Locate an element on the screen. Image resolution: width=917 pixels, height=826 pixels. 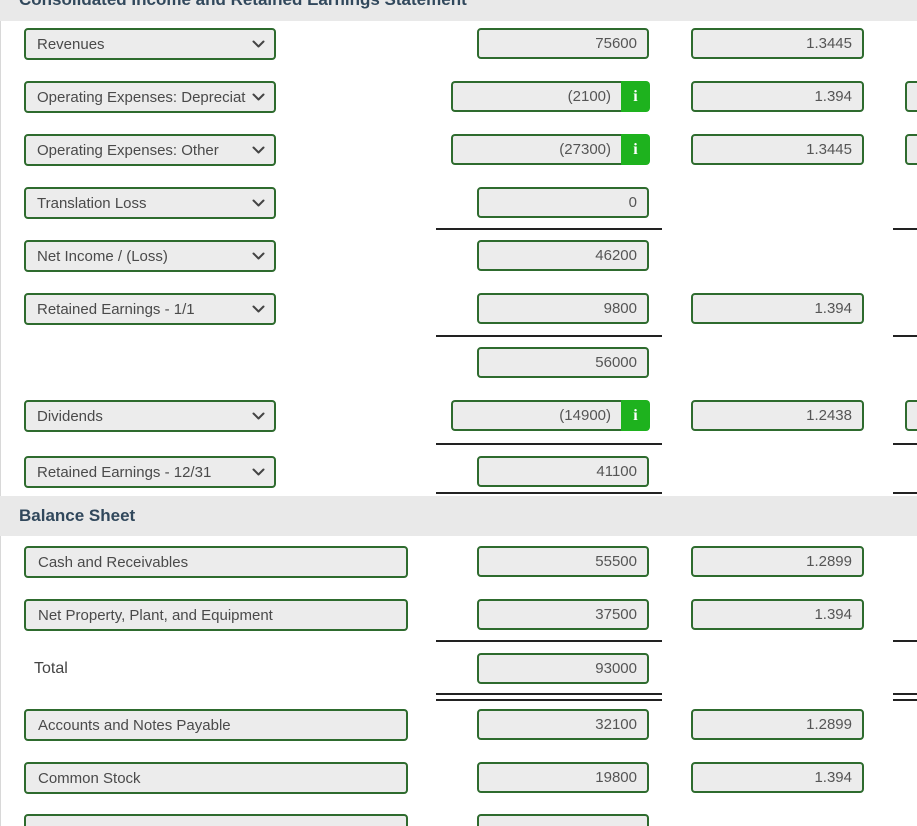
amount-input-op-other is located at coordinates (536, 149).